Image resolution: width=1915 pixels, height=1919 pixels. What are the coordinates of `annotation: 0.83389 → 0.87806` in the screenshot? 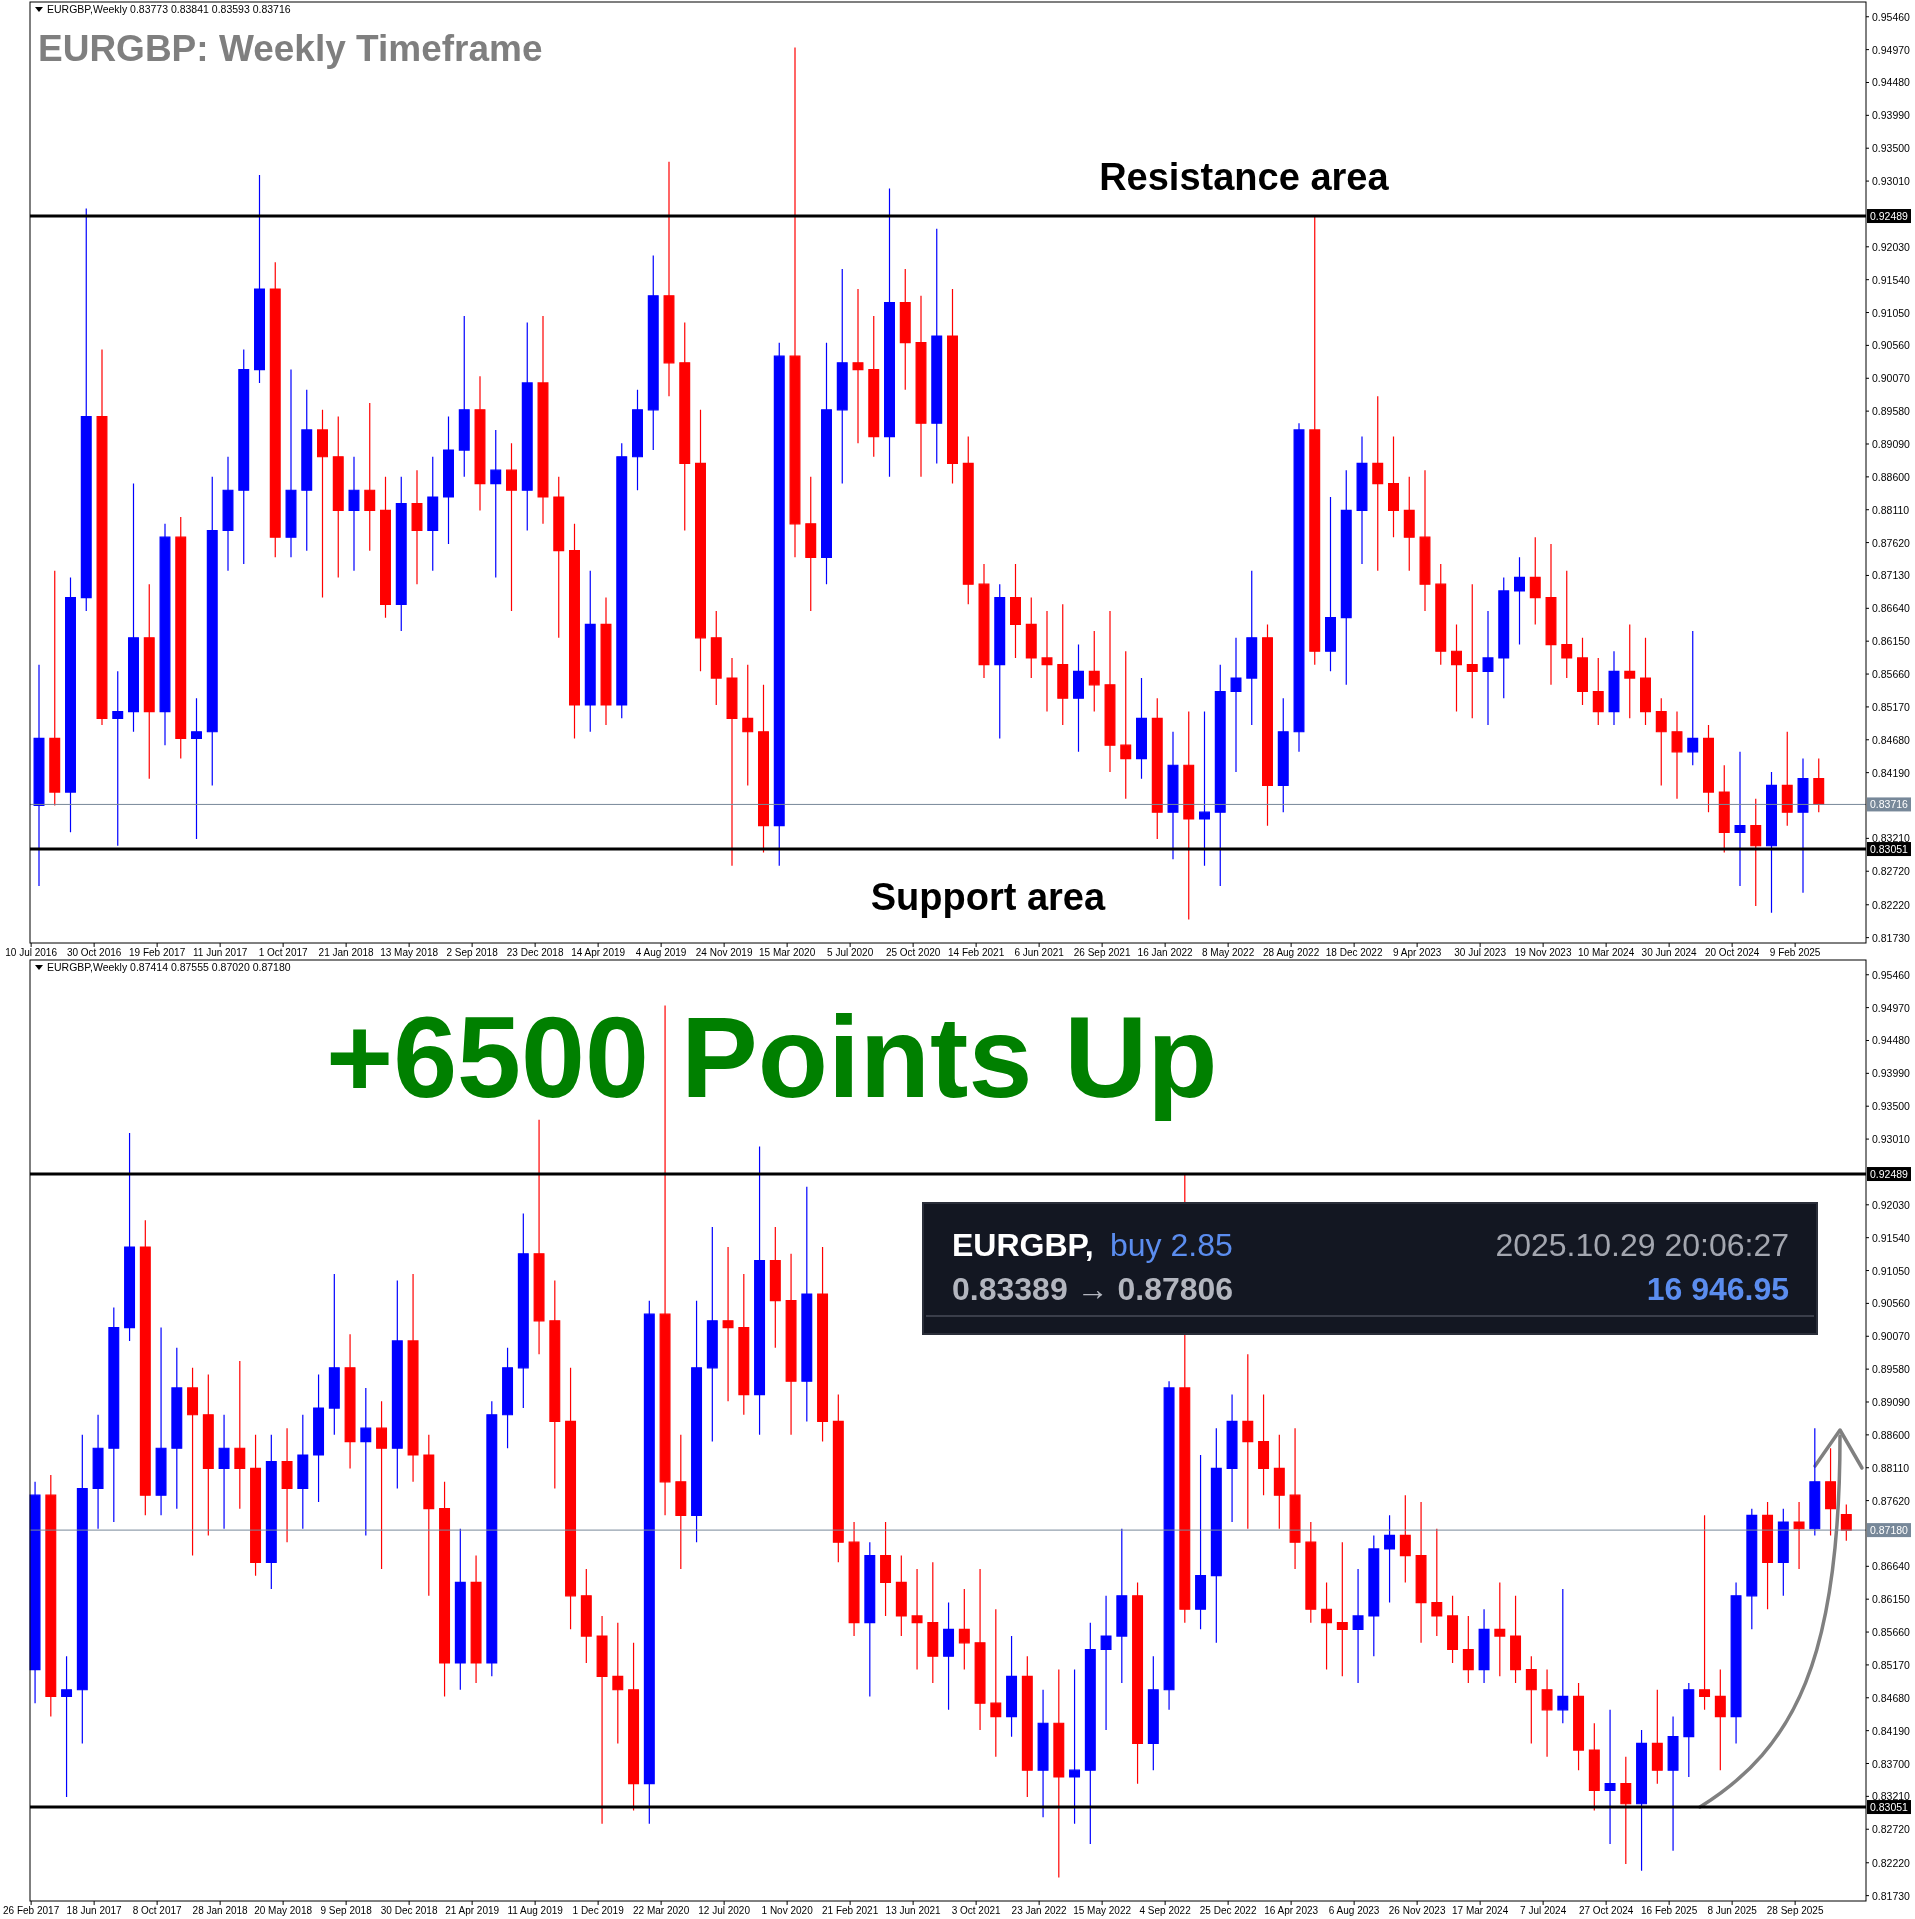 It's located at (1093, 1289).